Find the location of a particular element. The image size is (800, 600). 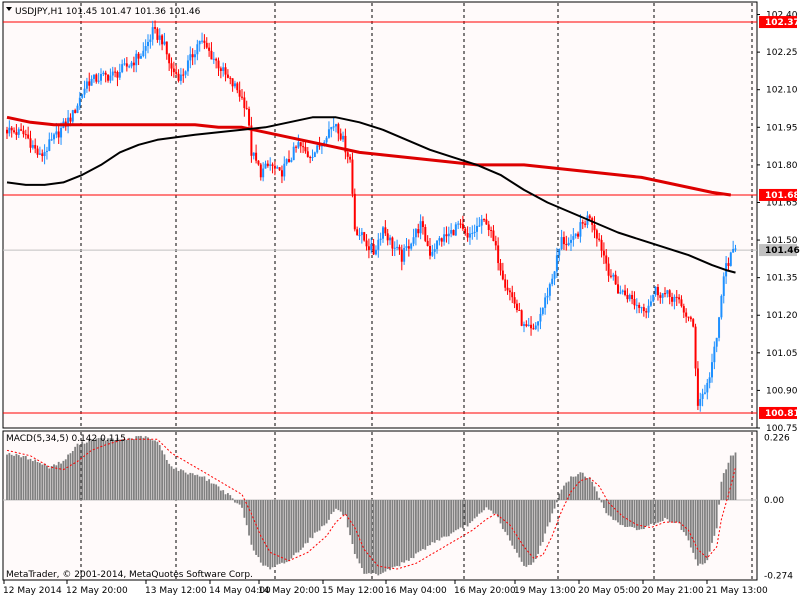

macd-tick-label: -0.274 is located at coordinates (778, 577).